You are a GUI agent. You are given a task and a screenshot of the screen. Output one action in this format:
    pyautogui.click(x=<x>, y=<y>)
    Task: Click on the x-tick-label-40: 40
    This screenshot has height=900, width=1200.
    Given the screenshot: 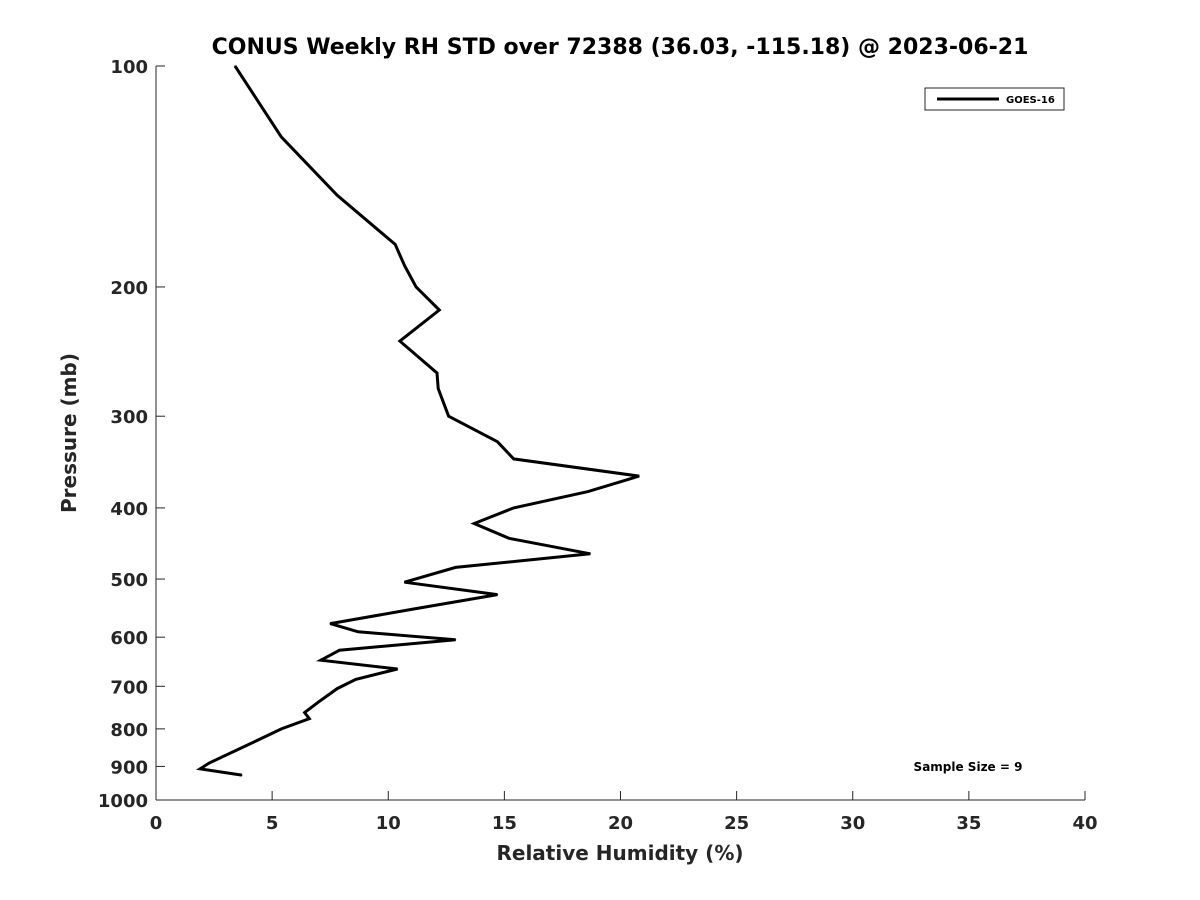 What is the action you would take?
    pyautogui.click(x=1084, y=823)
    